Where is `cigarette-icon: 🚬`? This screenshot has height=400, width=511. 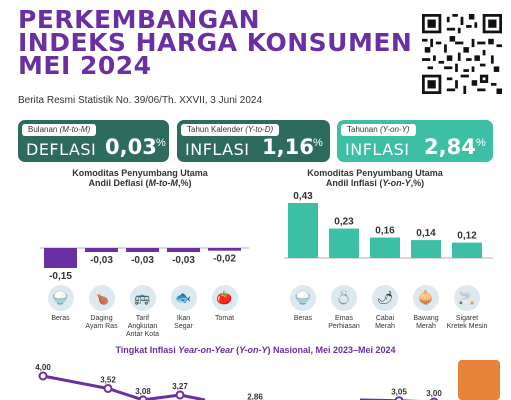
cigarette-icon: 🚬 is located at coordinates (467, 298).